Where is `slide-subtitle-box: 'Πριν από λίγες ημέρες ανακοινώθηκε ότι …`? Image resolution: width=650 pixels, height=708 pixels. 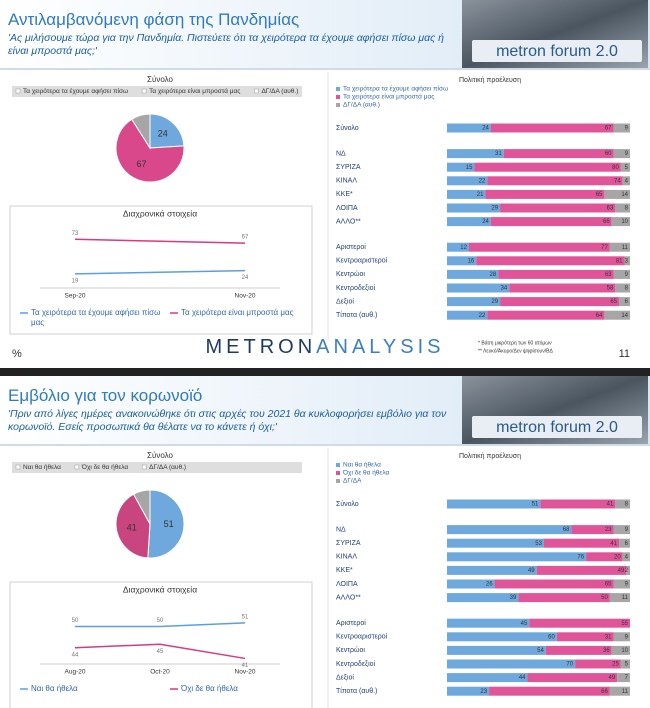 slide-subtitle-box: 'Πριν από λίγες ημέρες ανακοινώθηκε ότι … is located at coordinates (227, 420).